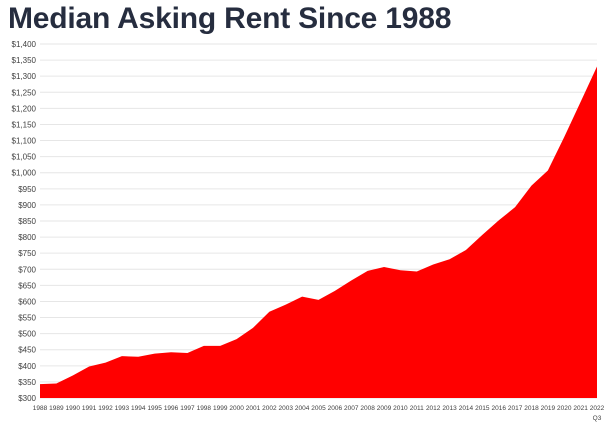 This screenshot has width=610, height=424. Describe the element at coordinates (122, 408) in the screenshot. I see `x-tick-label: 1993` at that location.